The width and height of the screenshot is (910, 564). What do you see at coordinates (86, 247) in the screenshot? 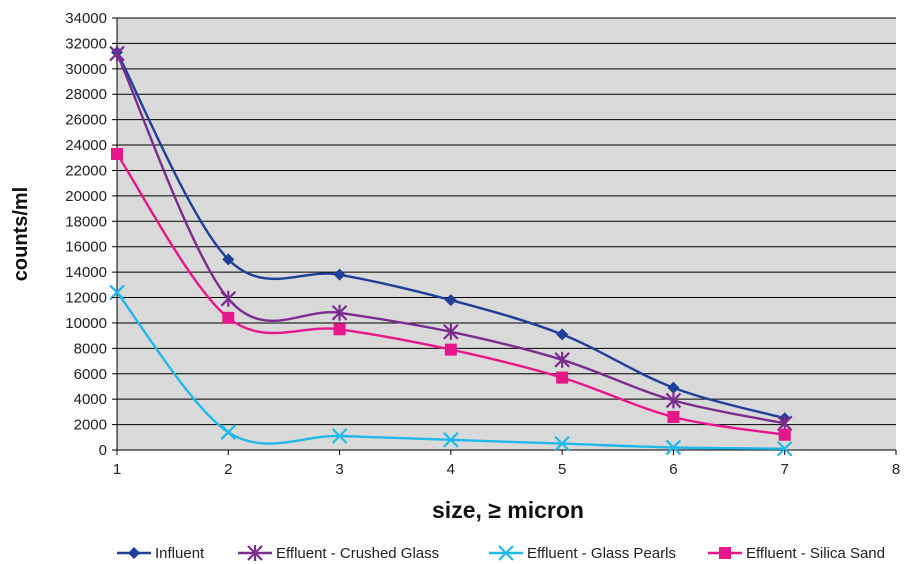
I see `y-tick-label: 16000` at bounding box center [86, 247].